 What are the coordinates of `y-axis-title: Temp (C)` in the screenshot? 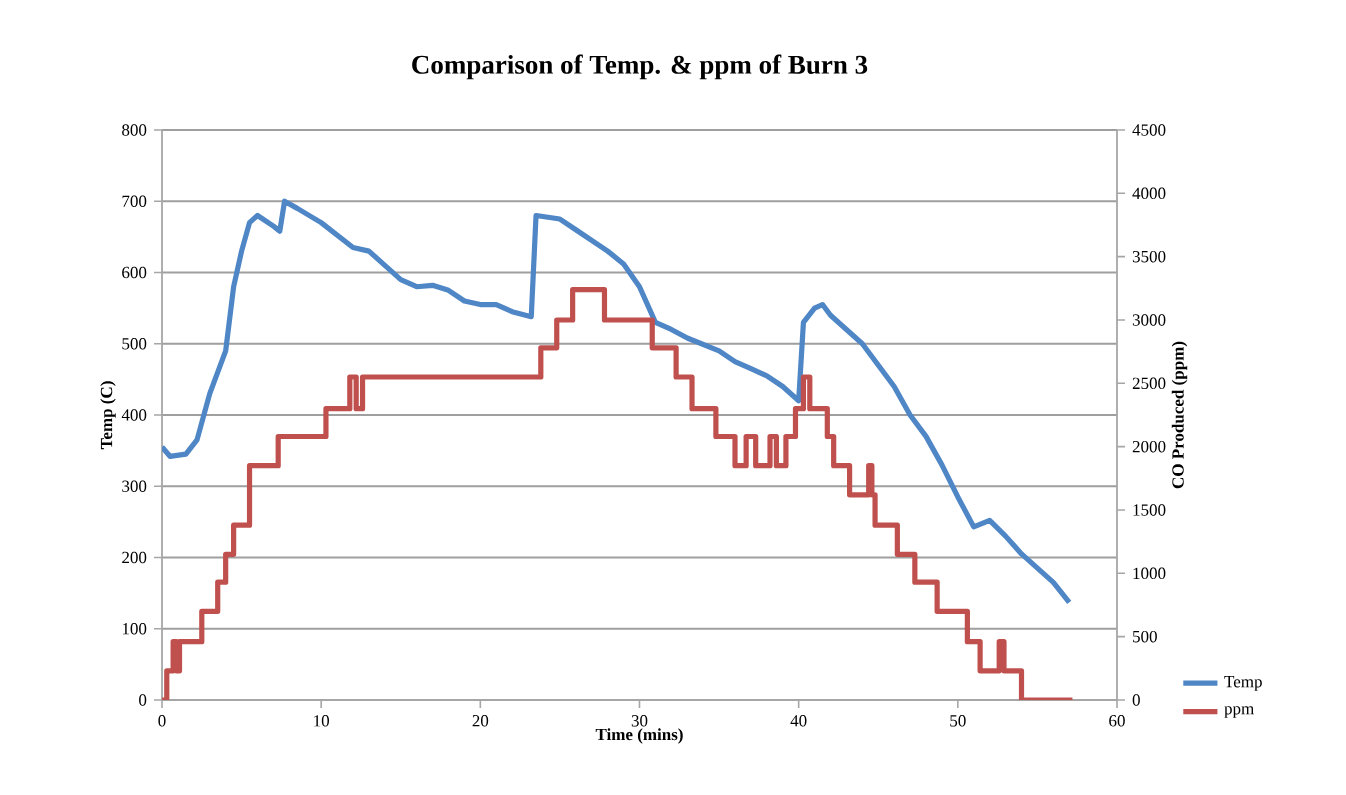 It's located at (108, 415).